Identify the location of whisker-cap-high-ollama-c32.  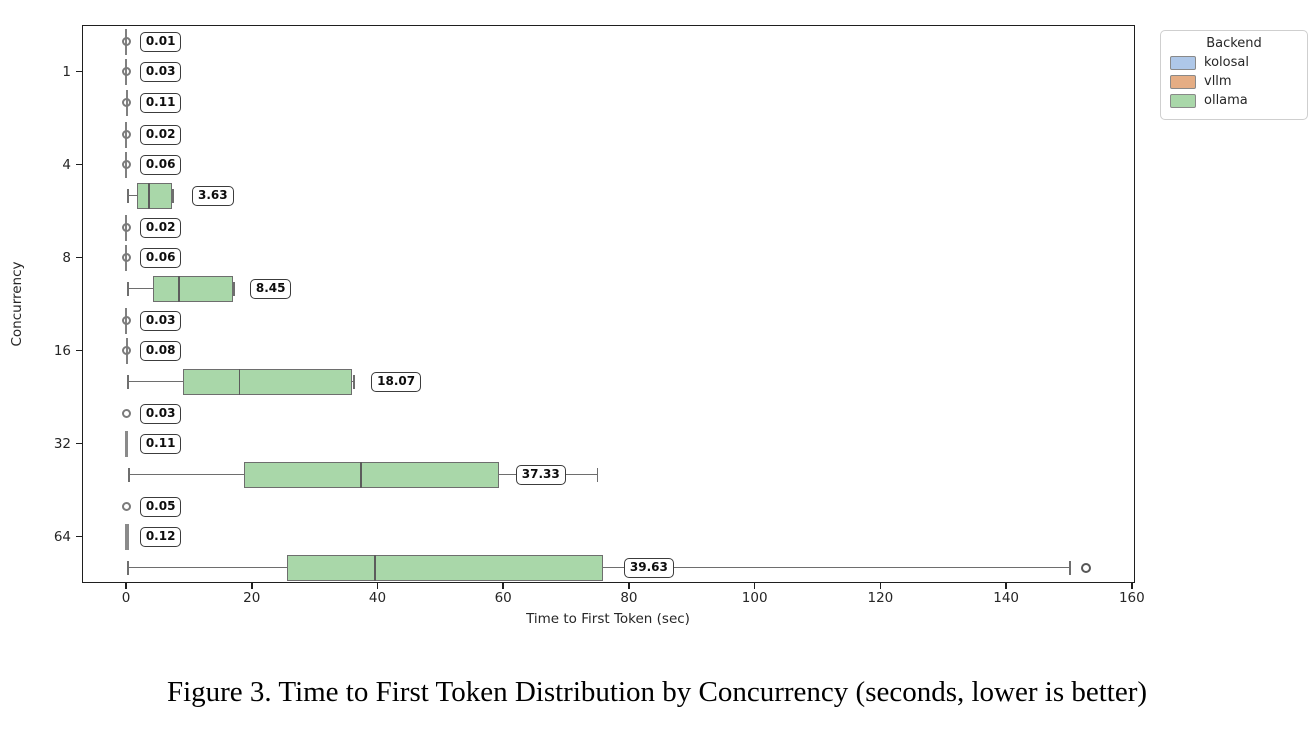
(597, 474).